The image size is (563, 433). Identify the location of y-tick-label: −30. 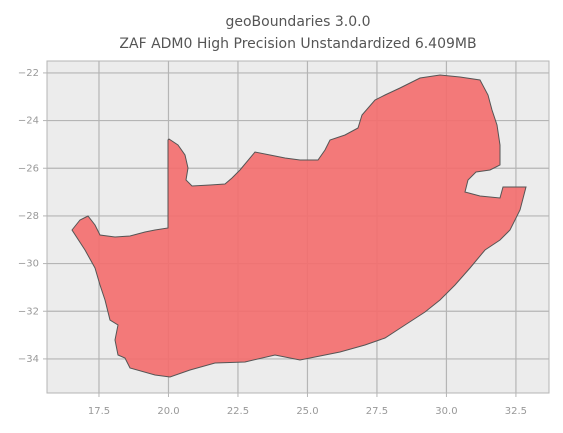
(28, 264).